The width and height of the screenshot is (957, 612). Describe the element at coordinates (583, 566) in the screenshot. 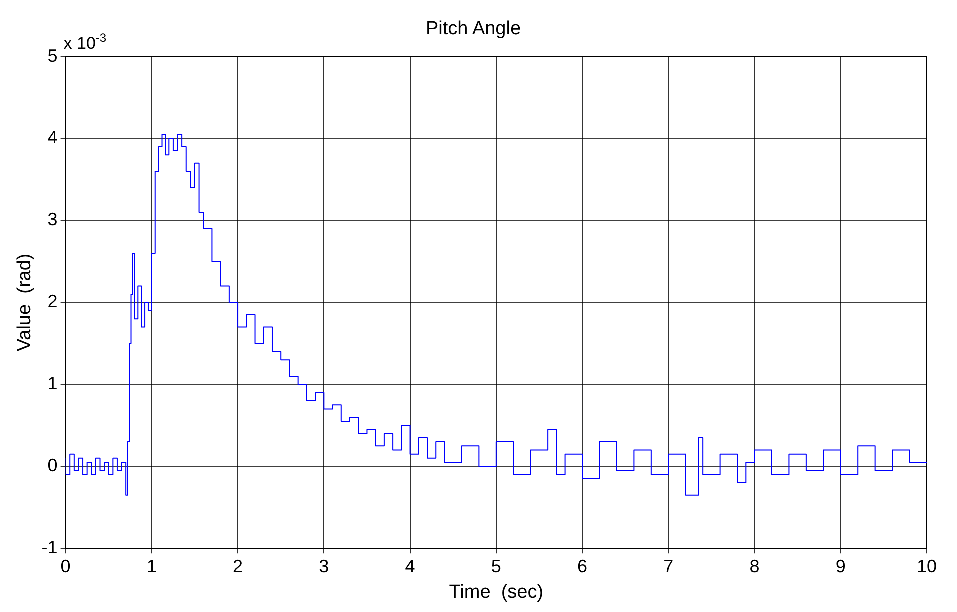

I see `x-tick-label: 6` at that location.